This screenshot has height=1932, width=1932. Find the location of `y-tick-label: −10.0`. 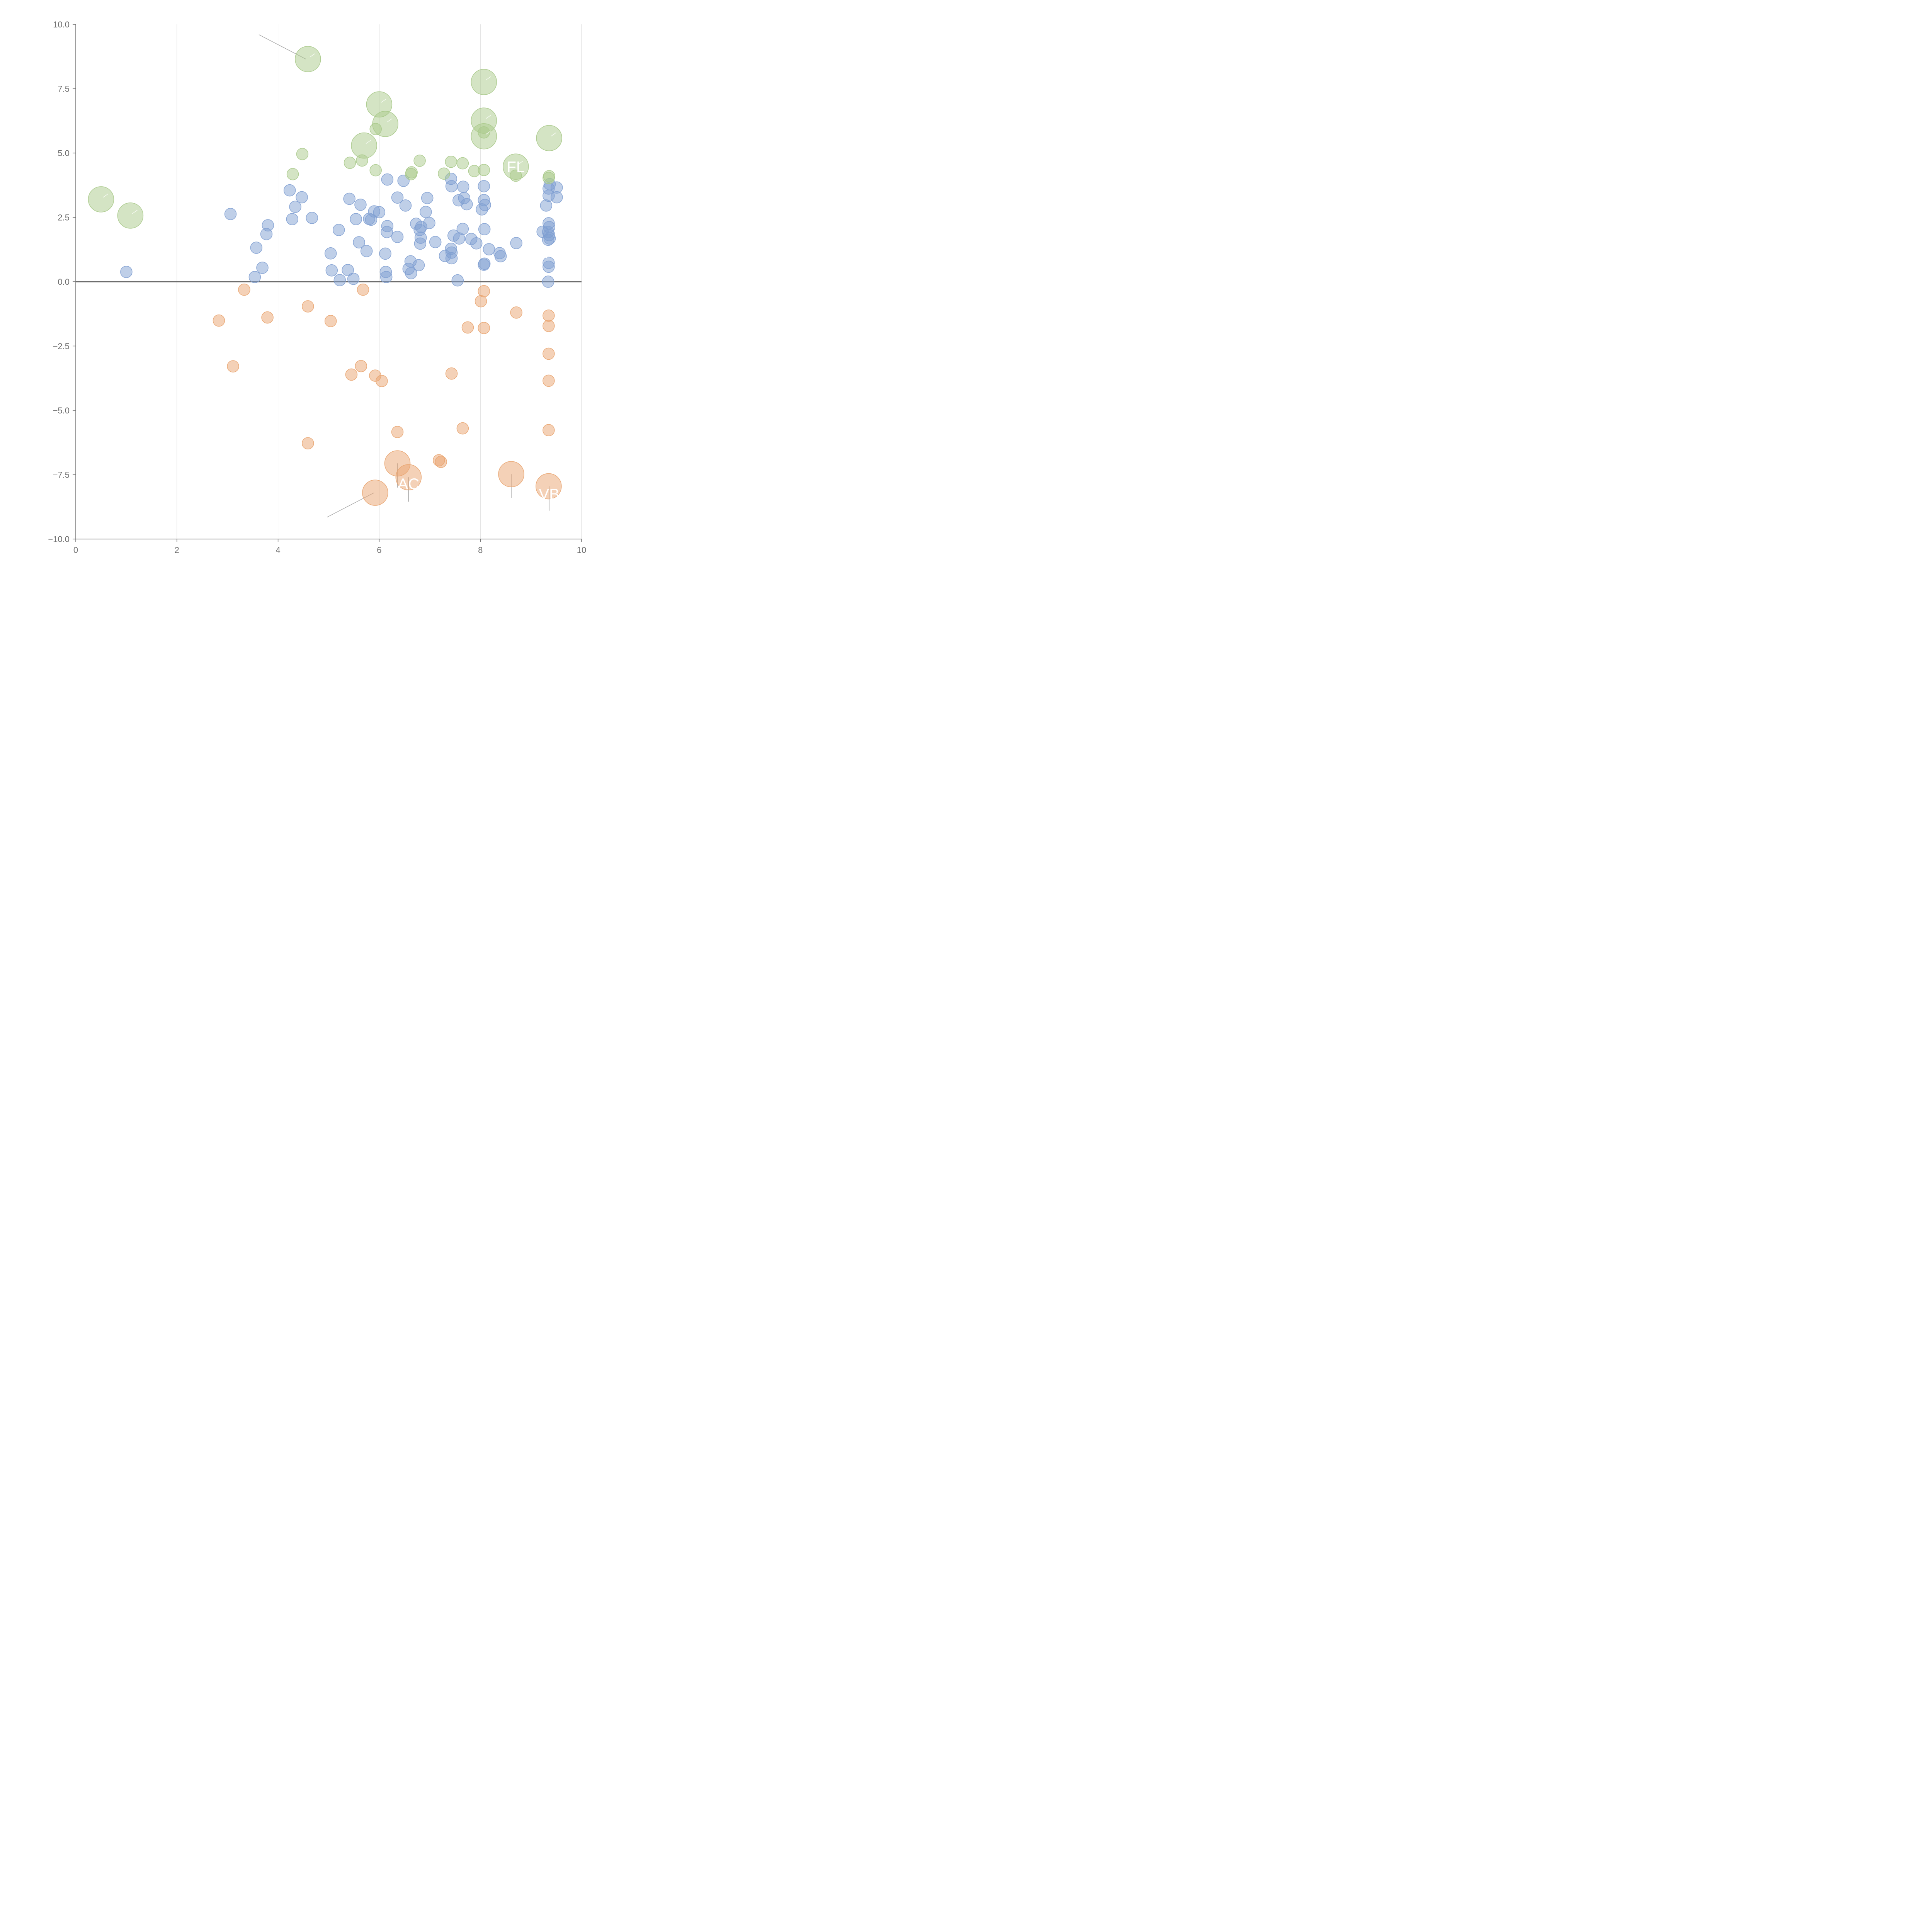

y-tick-label: −10.0 is located at coordinates (59, 539).